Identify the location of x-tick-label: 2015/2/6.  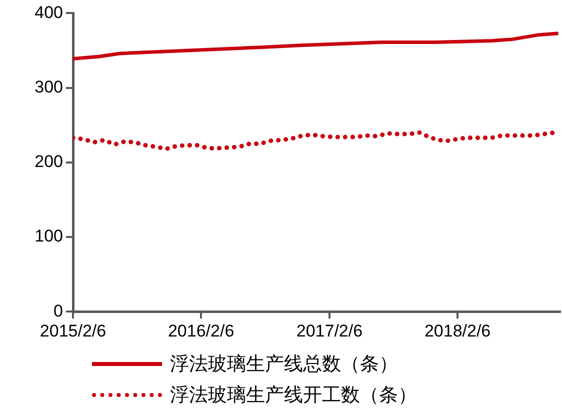
(73, 330).